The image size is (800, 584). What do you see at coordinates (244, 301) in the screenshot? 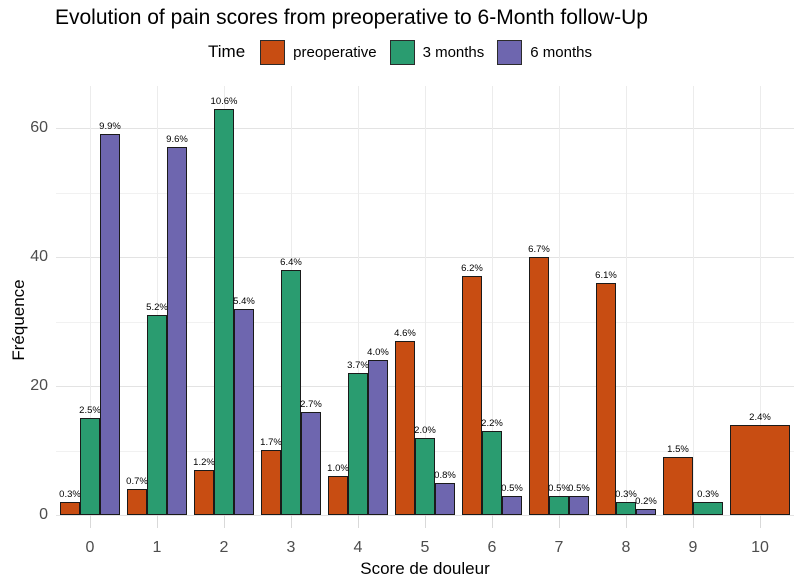
I see `bar-value-label: 5.4%` at bounding box center [244, 301].